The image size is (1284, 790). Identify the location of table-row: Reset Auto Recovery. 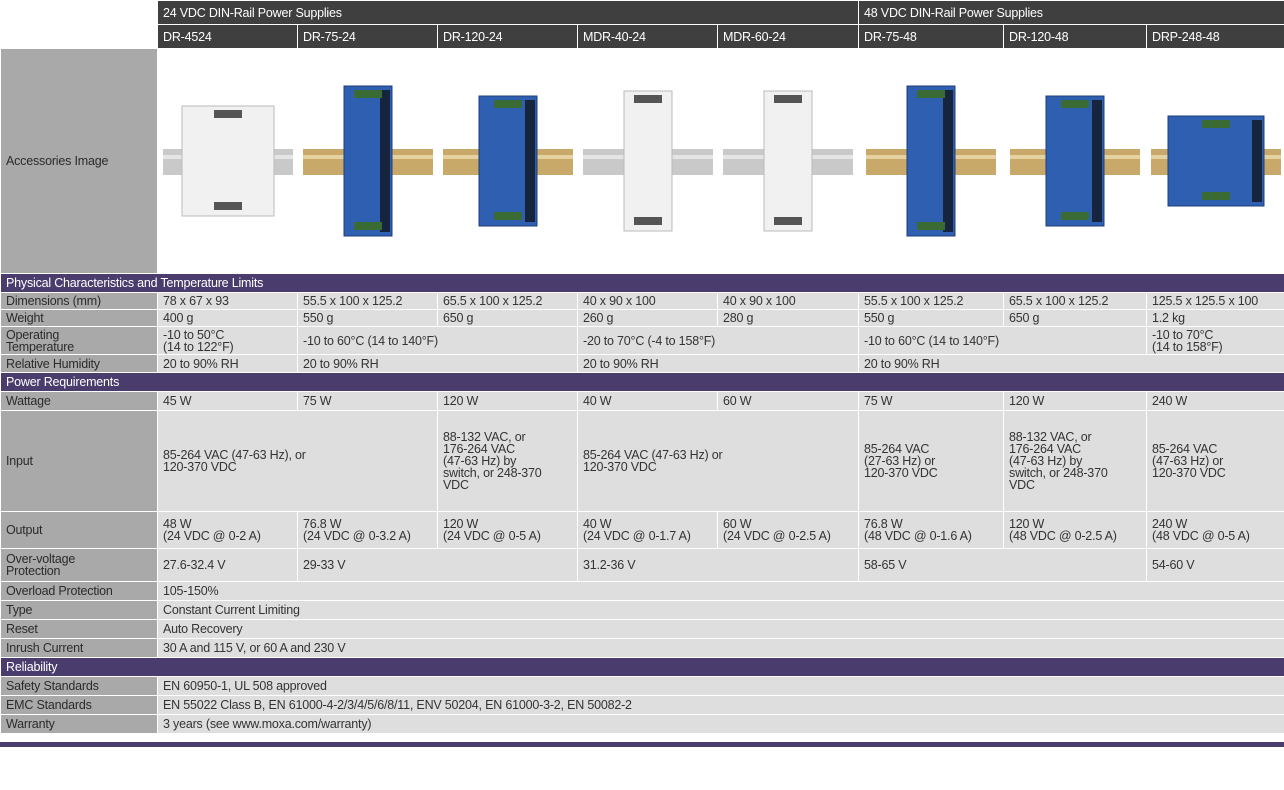
(642, 629).